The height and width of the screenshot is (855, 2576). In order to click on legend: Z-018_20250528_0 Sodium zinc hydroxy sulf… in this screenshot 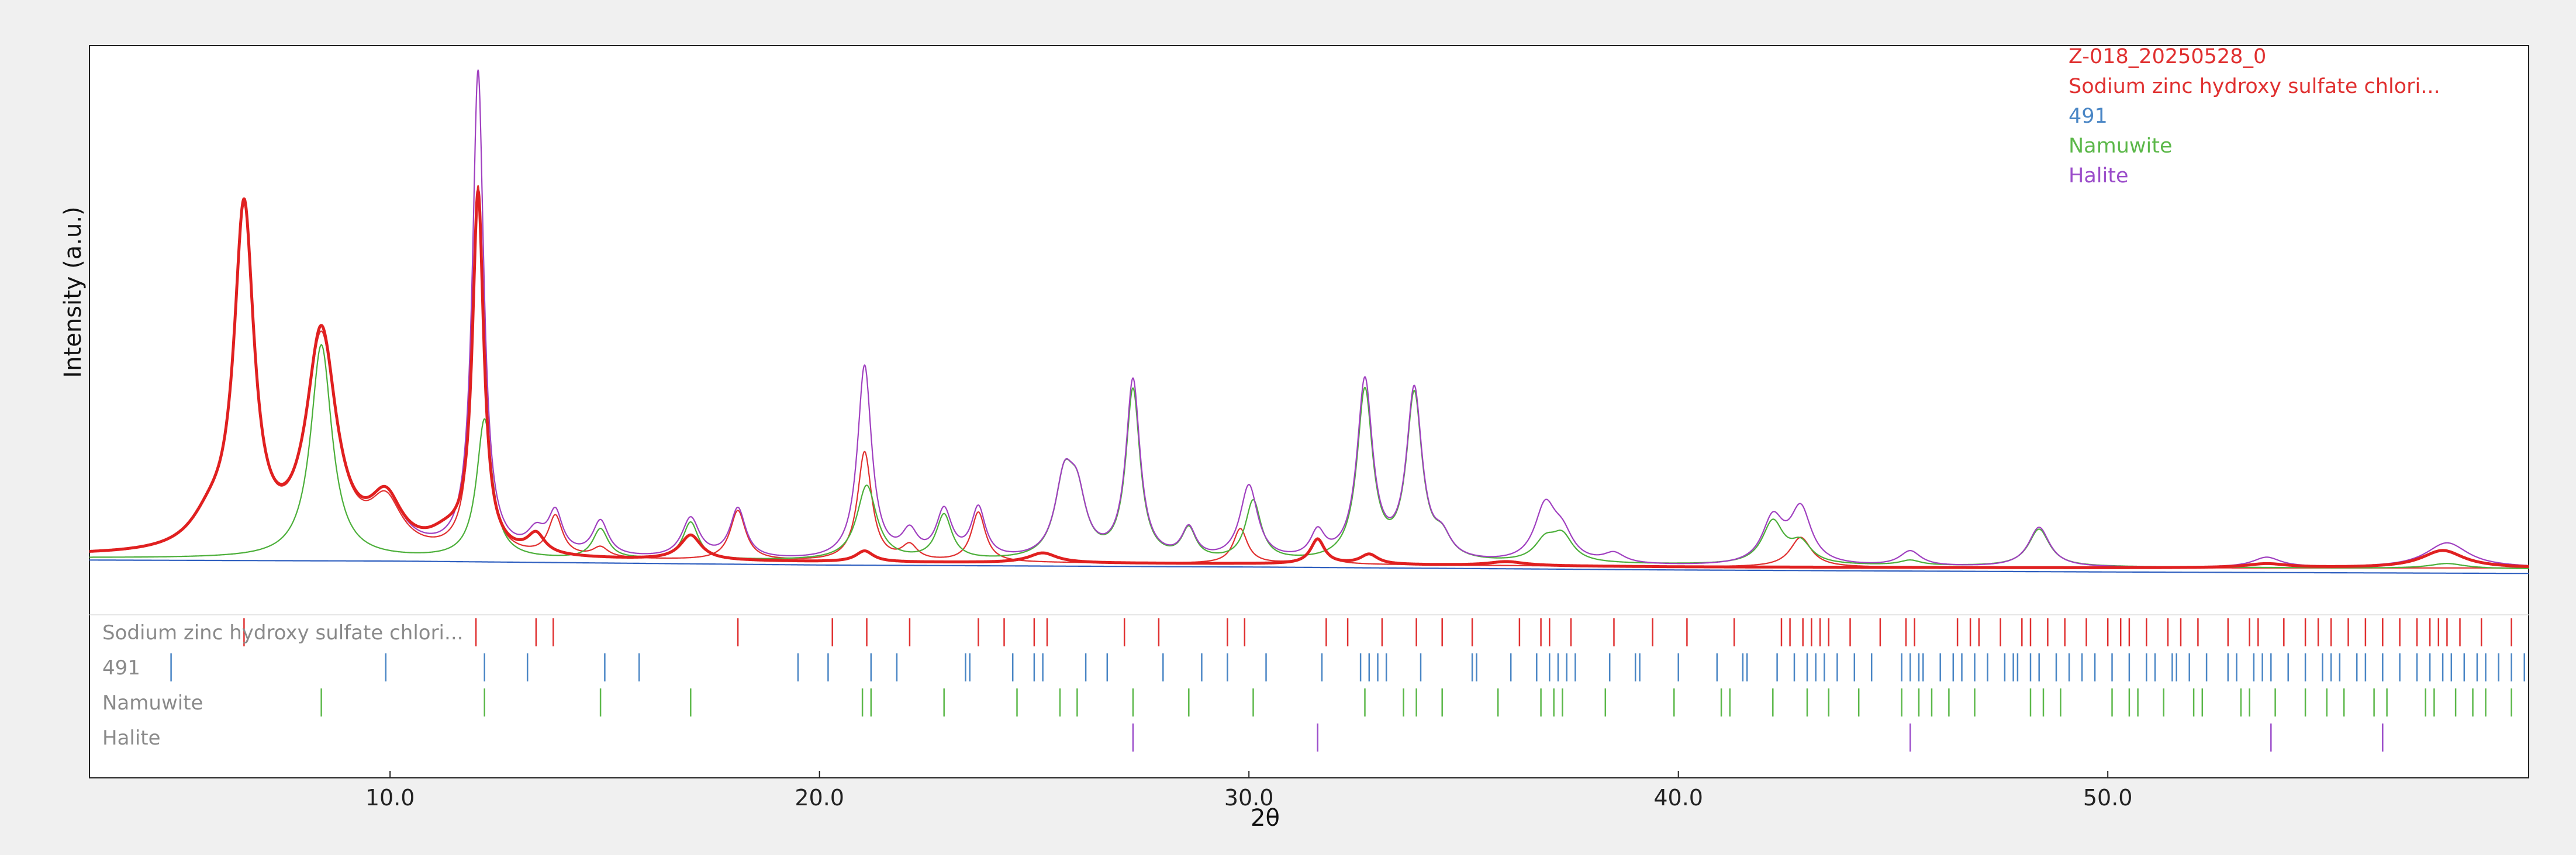, I will do `click(2254, 116)`.